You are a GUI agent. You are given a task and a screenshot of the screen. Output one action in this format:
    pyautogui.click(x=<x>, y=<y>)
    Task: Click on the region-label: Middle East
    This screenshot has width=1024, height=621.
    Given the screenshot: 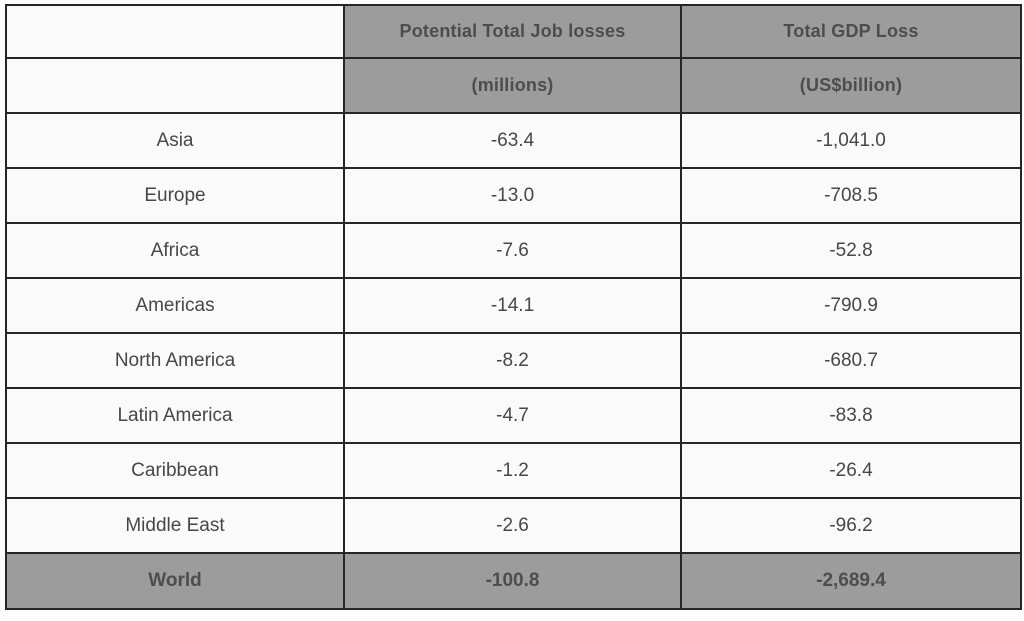 What is the action you would take?
    pyautogui.click(x=175, y=525)
    